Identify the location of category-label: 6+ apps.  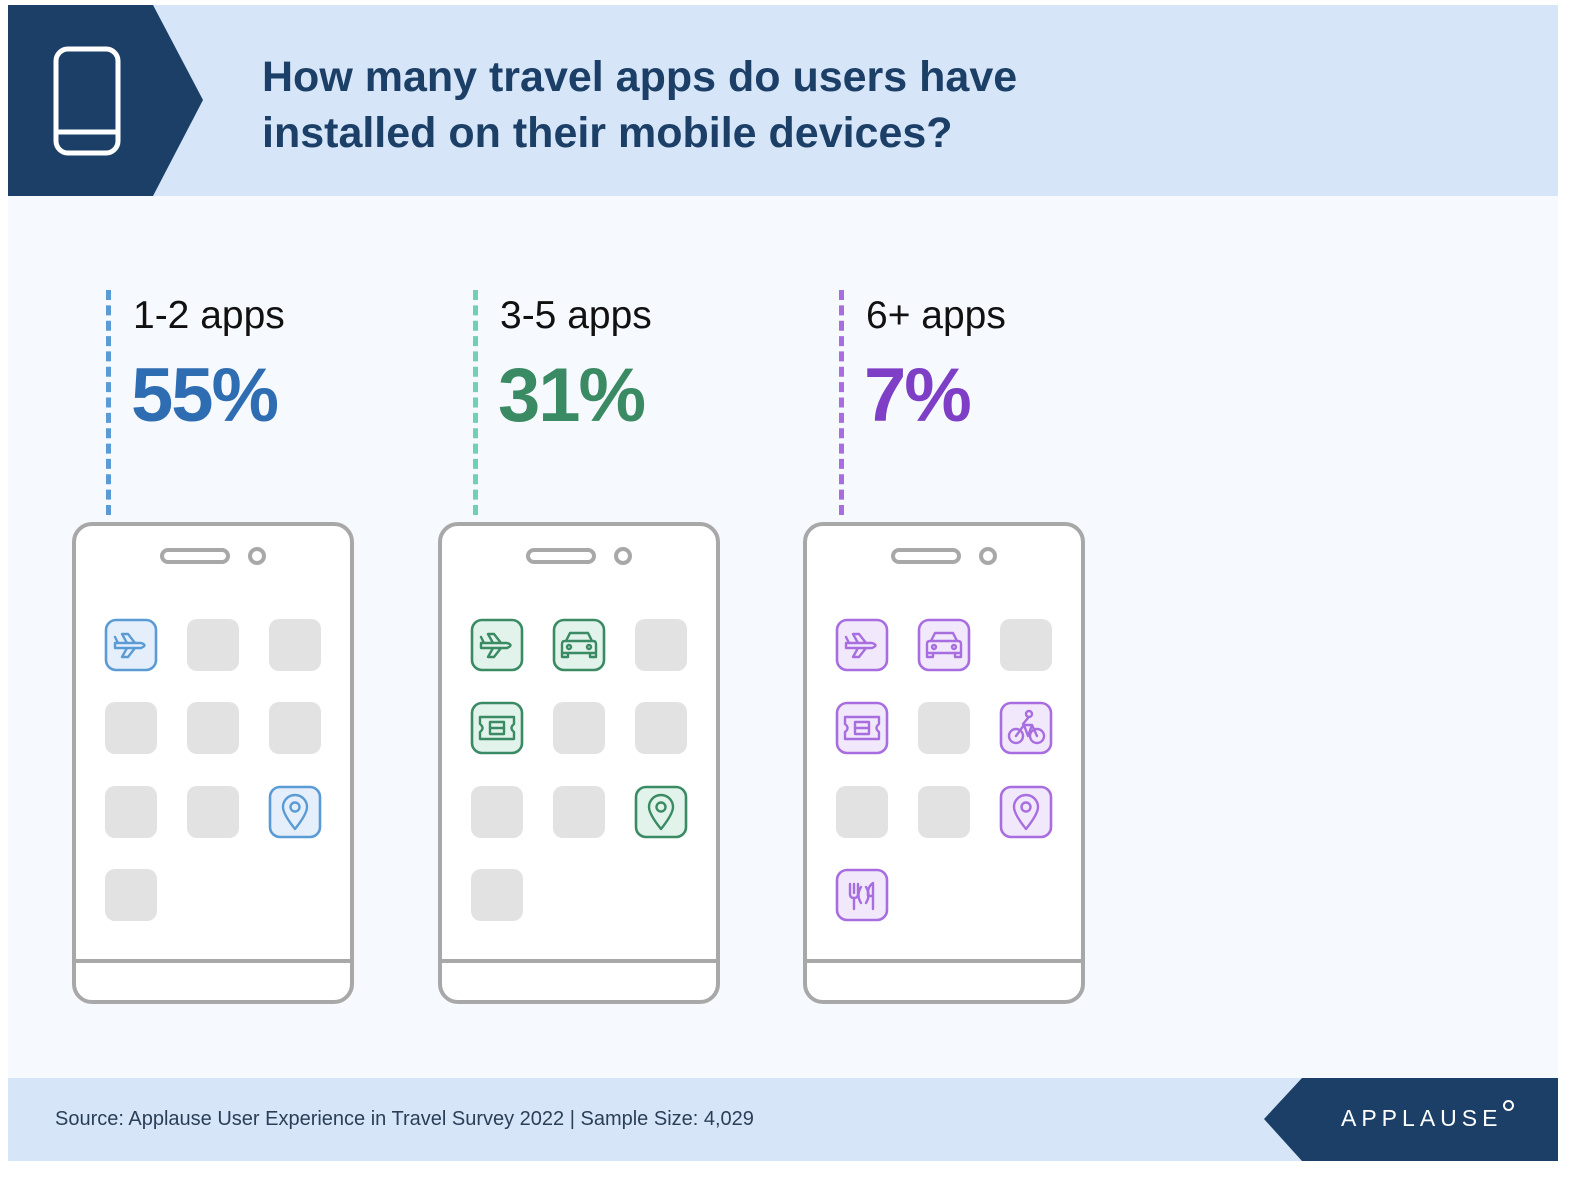
(936, 315).